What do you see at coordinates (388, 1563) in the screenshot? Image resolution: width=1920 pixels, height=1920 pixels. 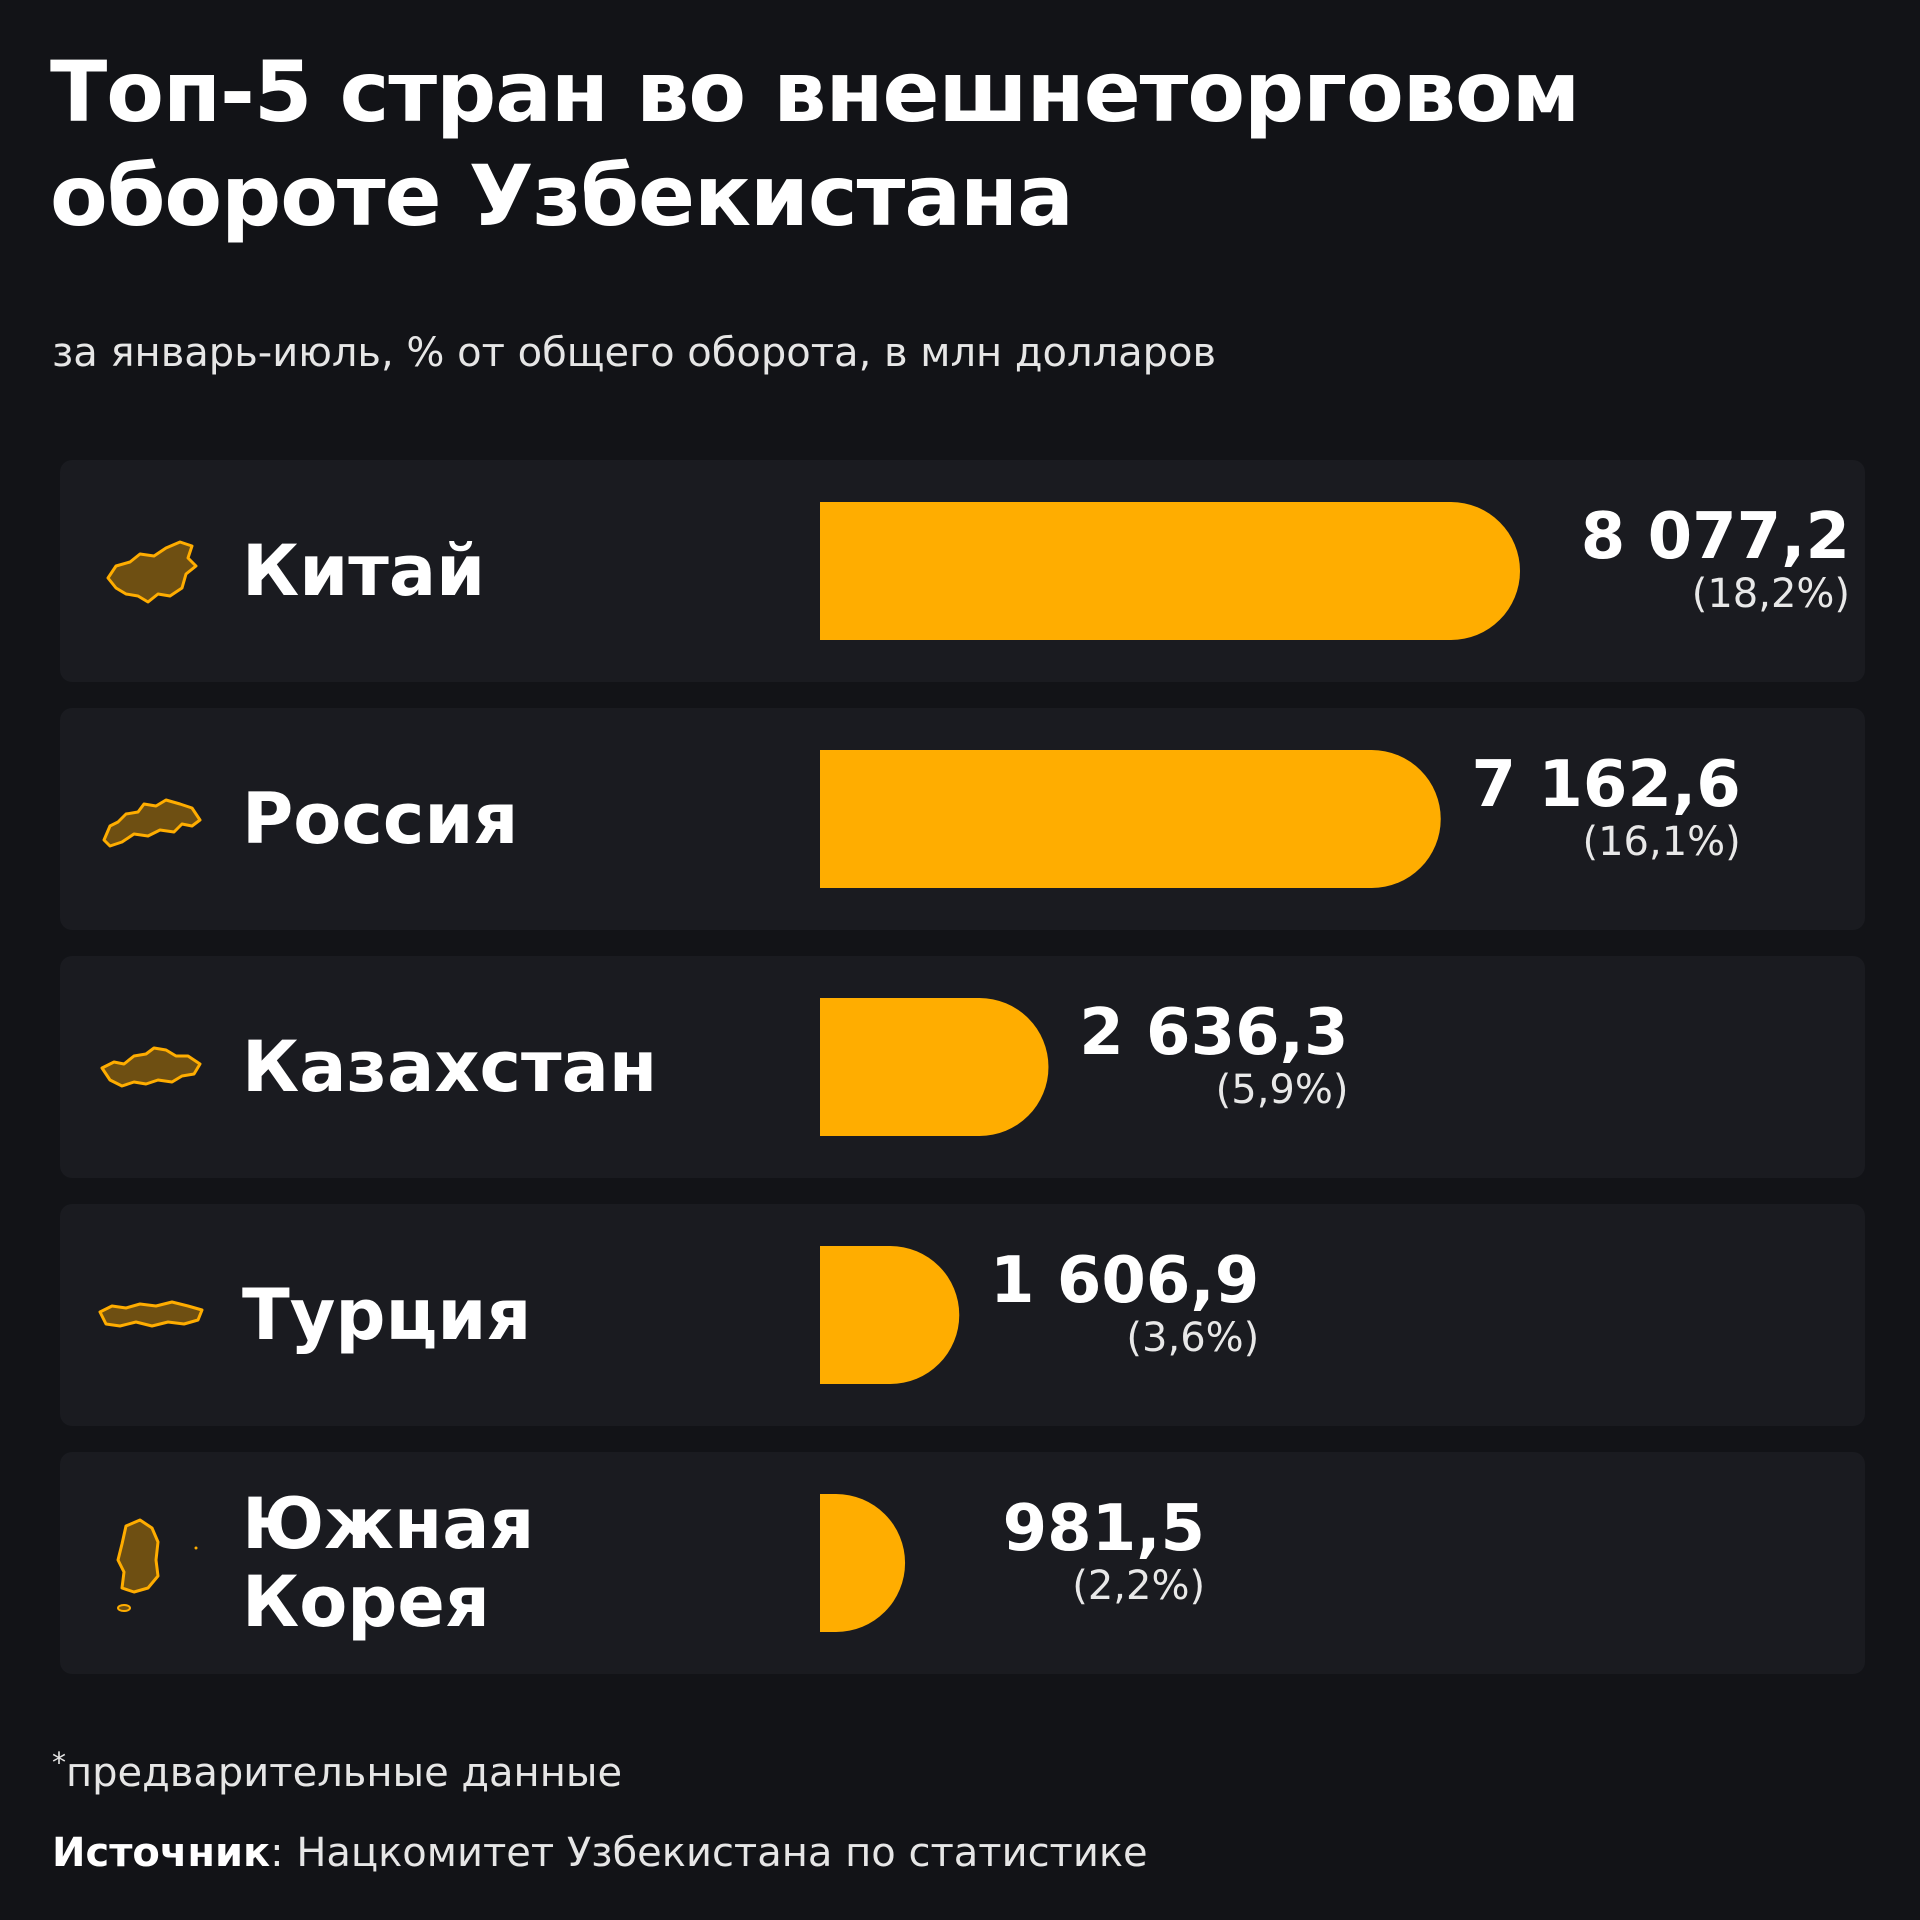 I see `country-label: Южная Корея` at bounding box center [388, 1563].